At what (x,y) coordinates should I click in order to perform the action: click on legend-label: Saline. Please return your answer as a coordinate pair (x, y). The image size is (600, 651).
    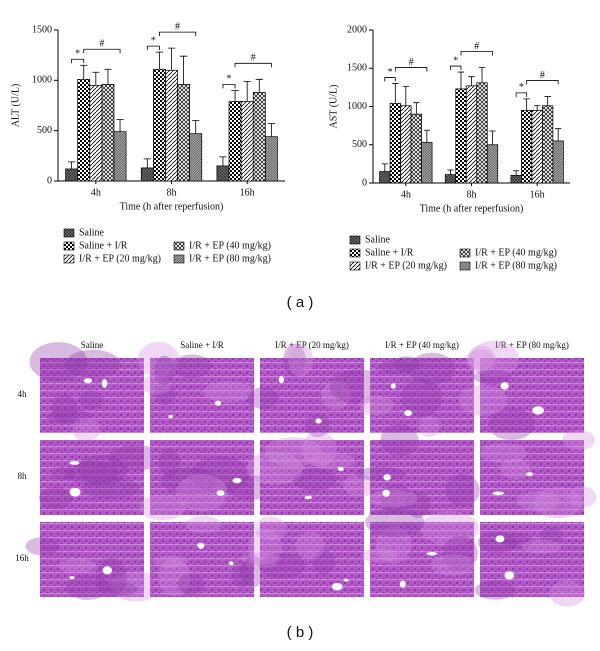
    Looking at the image, I should click on (92, 232).